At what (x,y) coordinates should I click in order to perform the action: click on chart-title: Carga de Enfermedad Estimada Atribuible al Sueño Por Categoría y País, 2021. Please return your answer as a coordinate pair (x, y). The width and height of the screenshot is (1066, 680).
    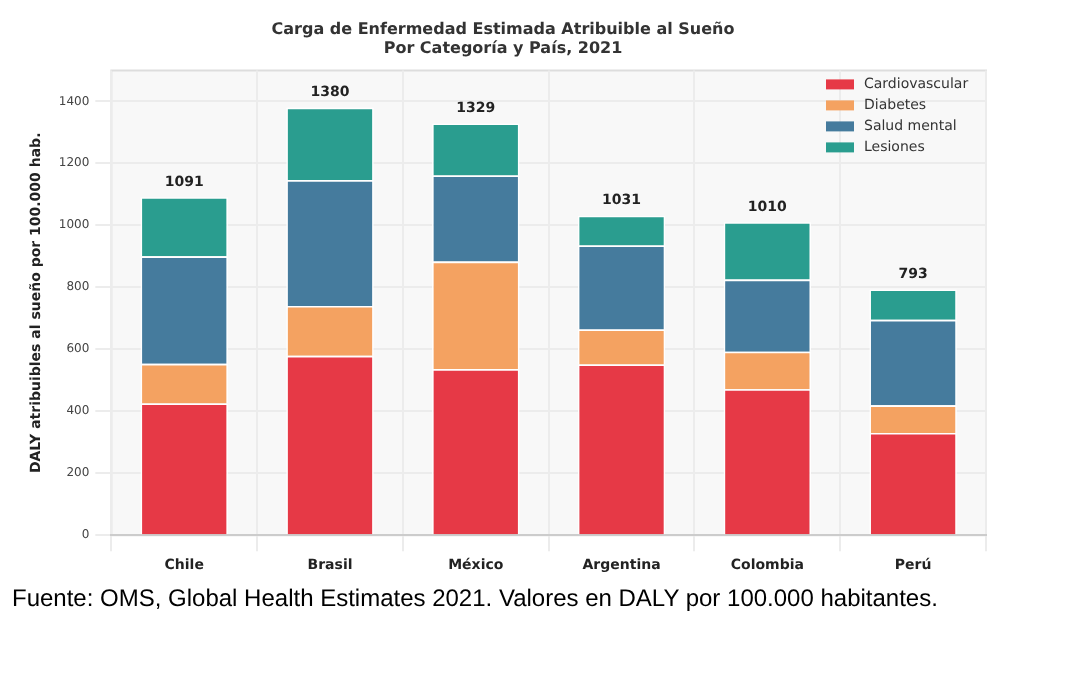
    Looking at the image, I should click on (503, 38).